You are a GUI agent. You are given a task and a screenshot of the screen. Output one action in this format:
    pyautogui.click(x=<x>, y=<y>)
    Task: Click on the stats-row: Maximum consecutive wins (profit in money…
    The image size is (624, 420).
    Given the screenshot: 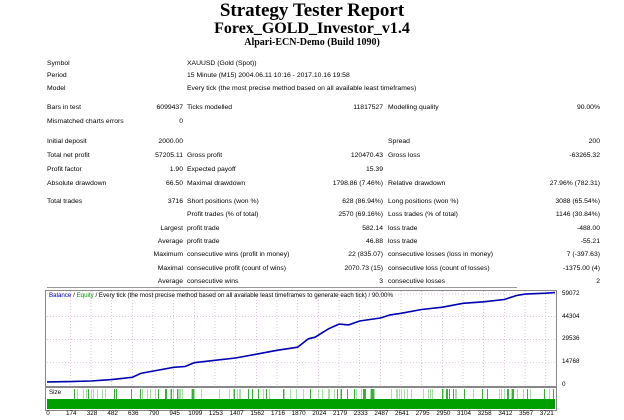 What is the action you would take?
    pyautogui.click(x=312, y=255)
    